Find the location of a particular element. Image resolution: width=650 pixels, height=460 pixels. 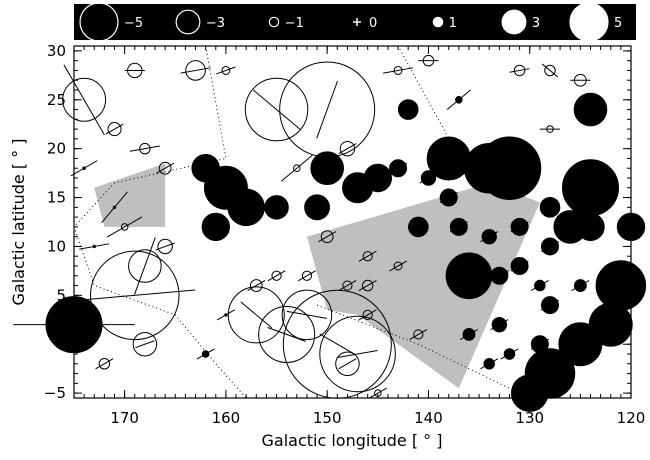

boundary-line is located at coordinates (332, 102).